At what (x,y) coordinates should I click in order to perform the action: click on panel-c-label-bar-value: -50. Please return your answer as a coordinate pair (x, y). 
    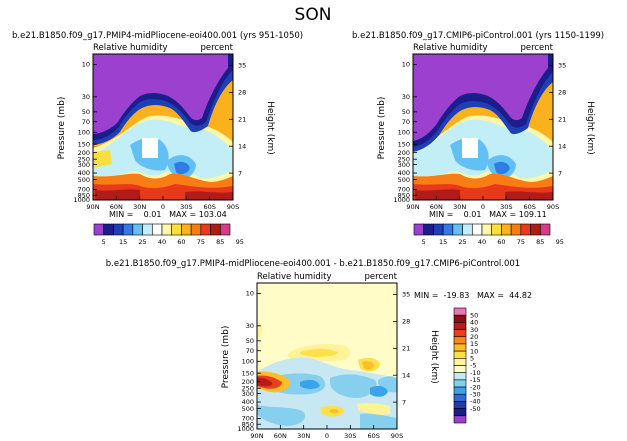
    Looking at the image, I should click on (475, 409).